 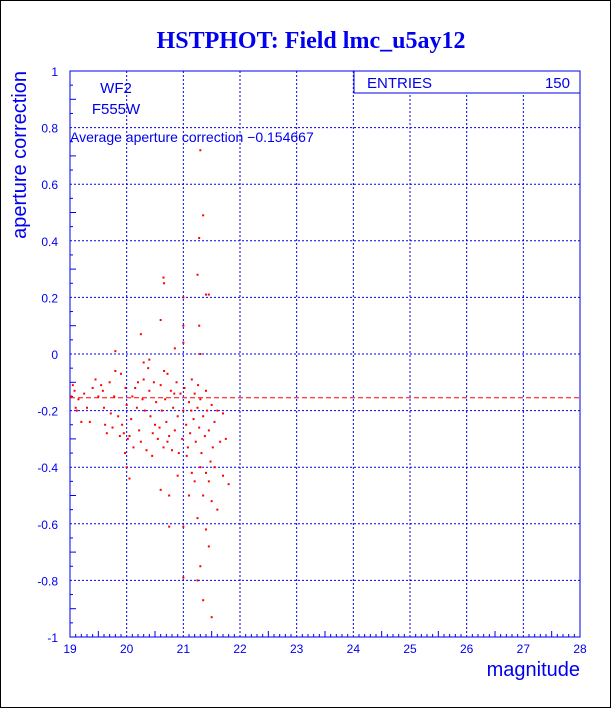 I want to click on x-tick-label: 21, so click(x=184, y=649).